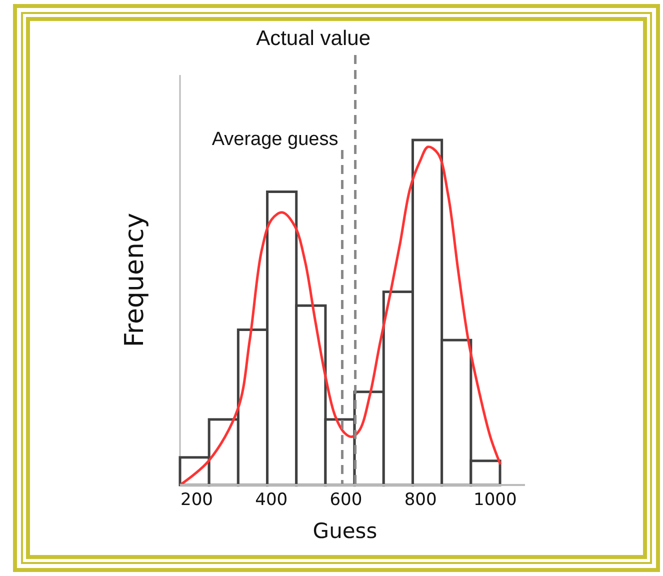  Describe the element at coordinates (346, 500) in the screenshot. I see `x-tick-label: 600` at that location.